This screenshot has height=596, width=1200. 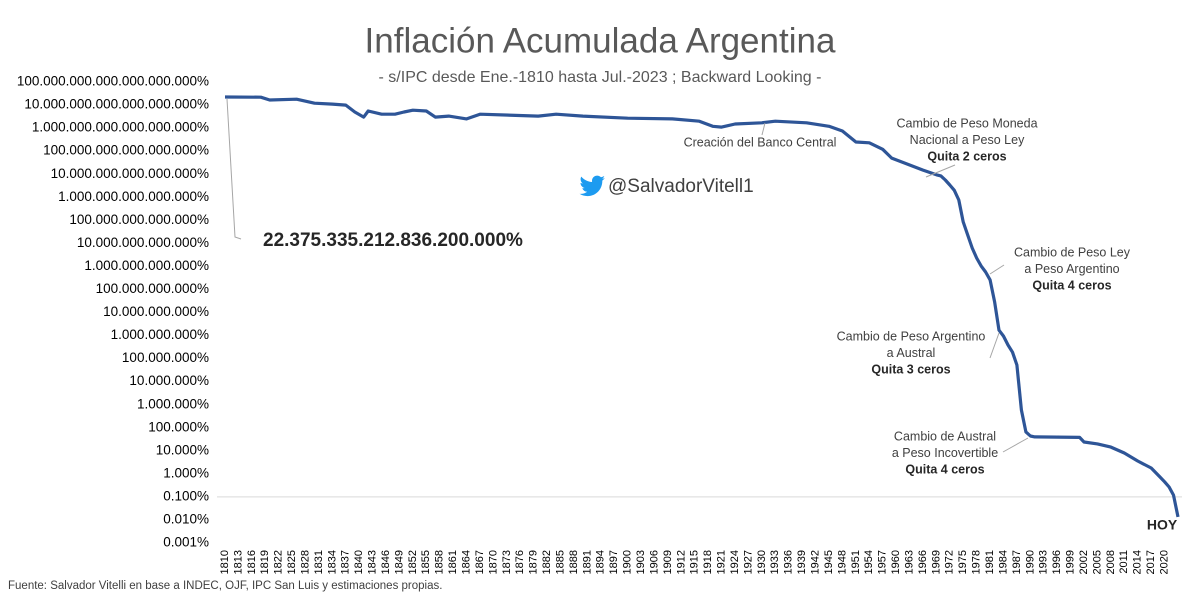 I want to click on x-tick-label: 1840, so click(x=359, y=562).